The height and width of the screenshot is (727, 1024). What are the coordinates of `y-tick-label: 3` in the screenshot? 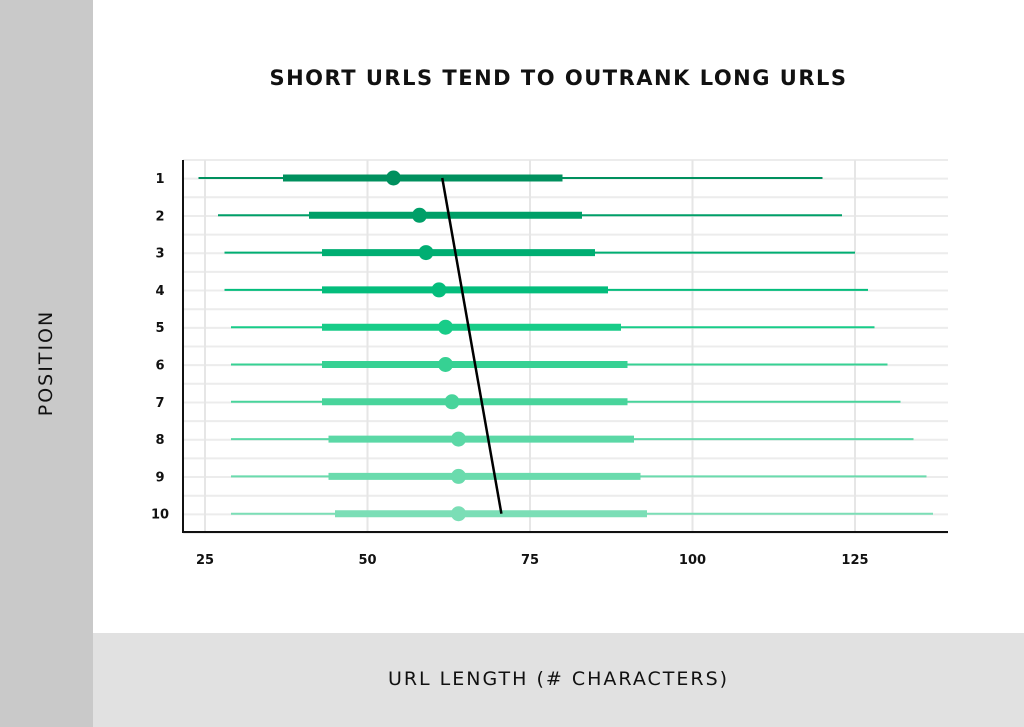 It's located at (159, 254).